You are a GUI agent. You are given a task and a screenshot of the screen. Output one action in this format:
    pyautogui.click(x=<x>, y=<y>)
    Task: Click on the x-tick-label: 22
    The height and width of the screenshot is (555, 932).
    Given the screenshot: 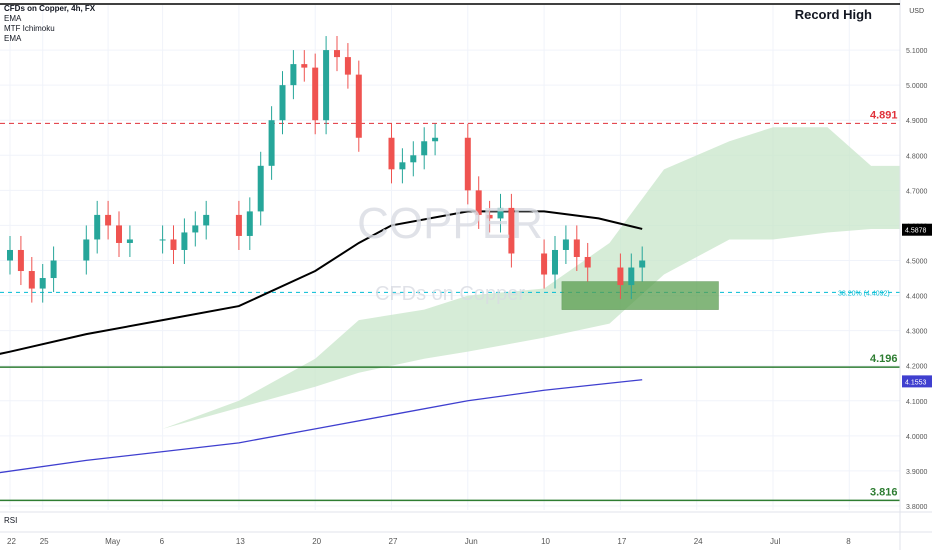 What is the action you would take?
    pyautogui.click(x=11, y=541)
    